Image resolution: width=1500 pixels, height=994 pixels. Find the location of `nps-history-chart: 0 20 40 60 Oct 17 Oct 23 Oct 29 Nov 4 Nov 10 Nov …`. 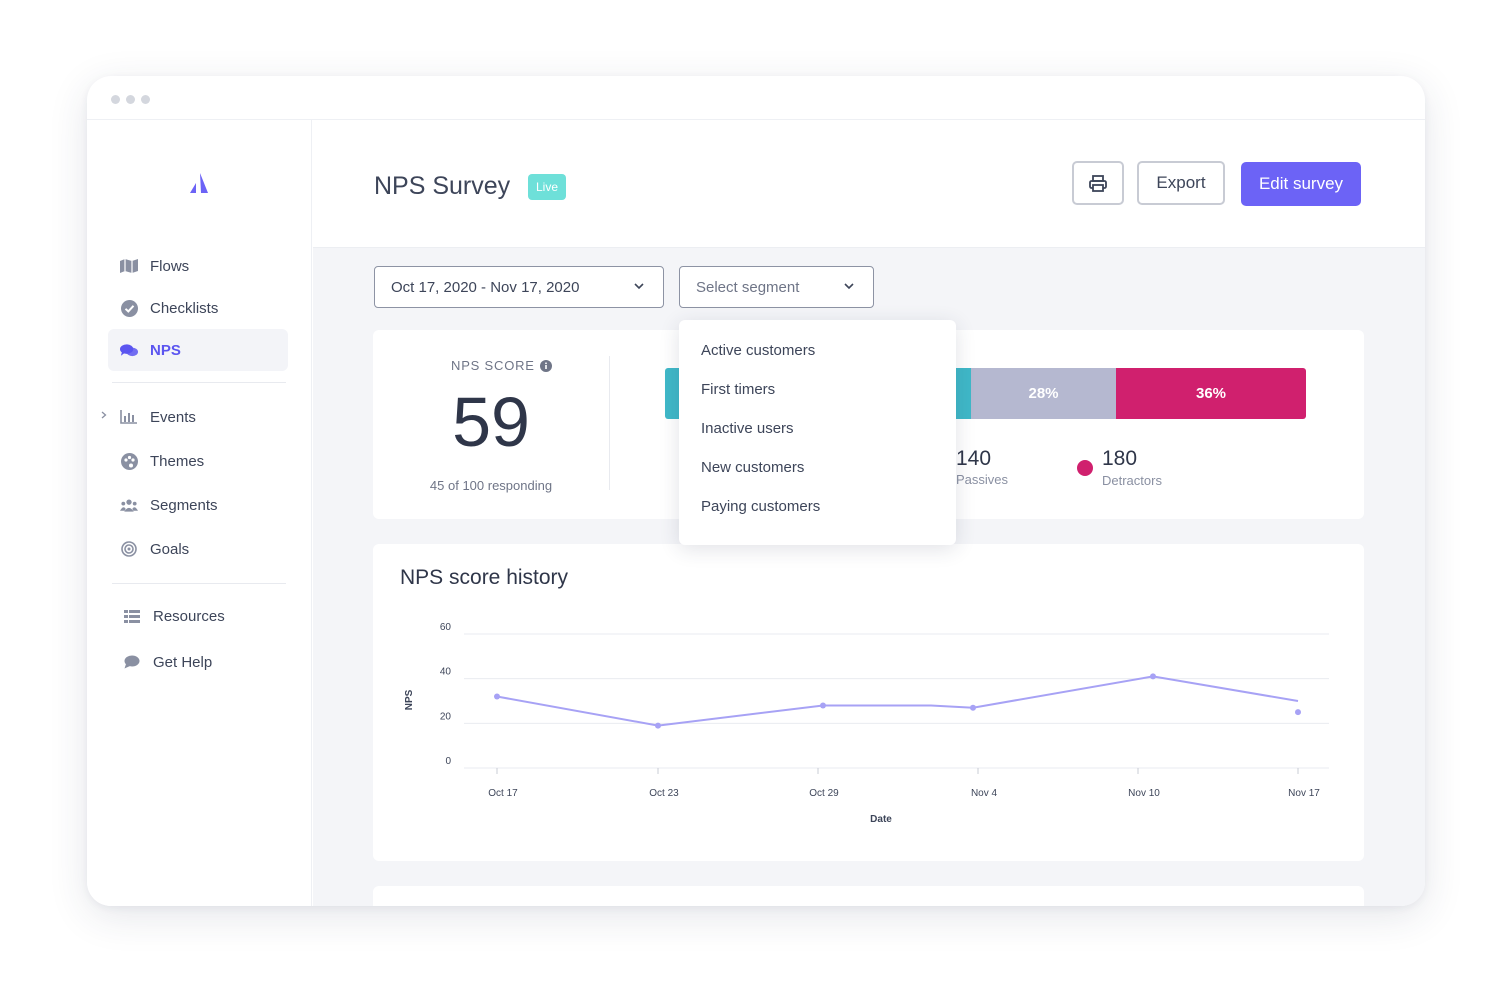

nps-history-chart: 0 20 40 60 Oct 17 Oct 23 Oct 29 Nov 4 Nov 10 Nov … is located at coordinates (866, 723).